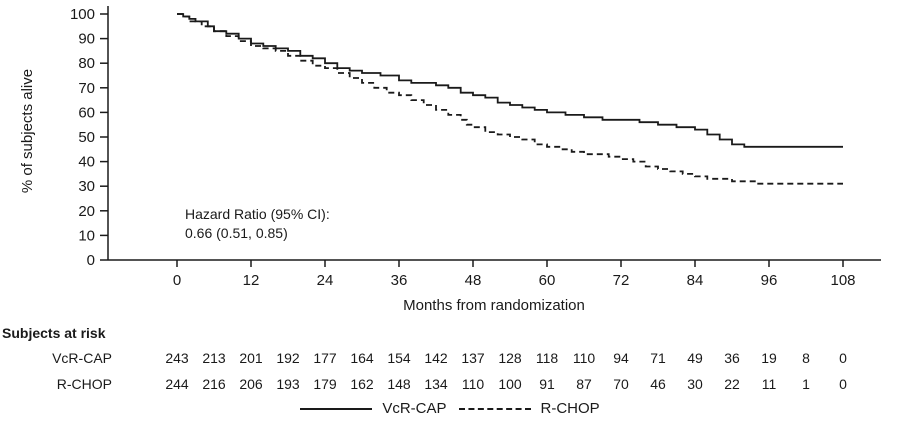 The image size is (900, 430). Describe the element at coordinates (769, 280) in the screenshot. I see `svg-text: 96` at that location.